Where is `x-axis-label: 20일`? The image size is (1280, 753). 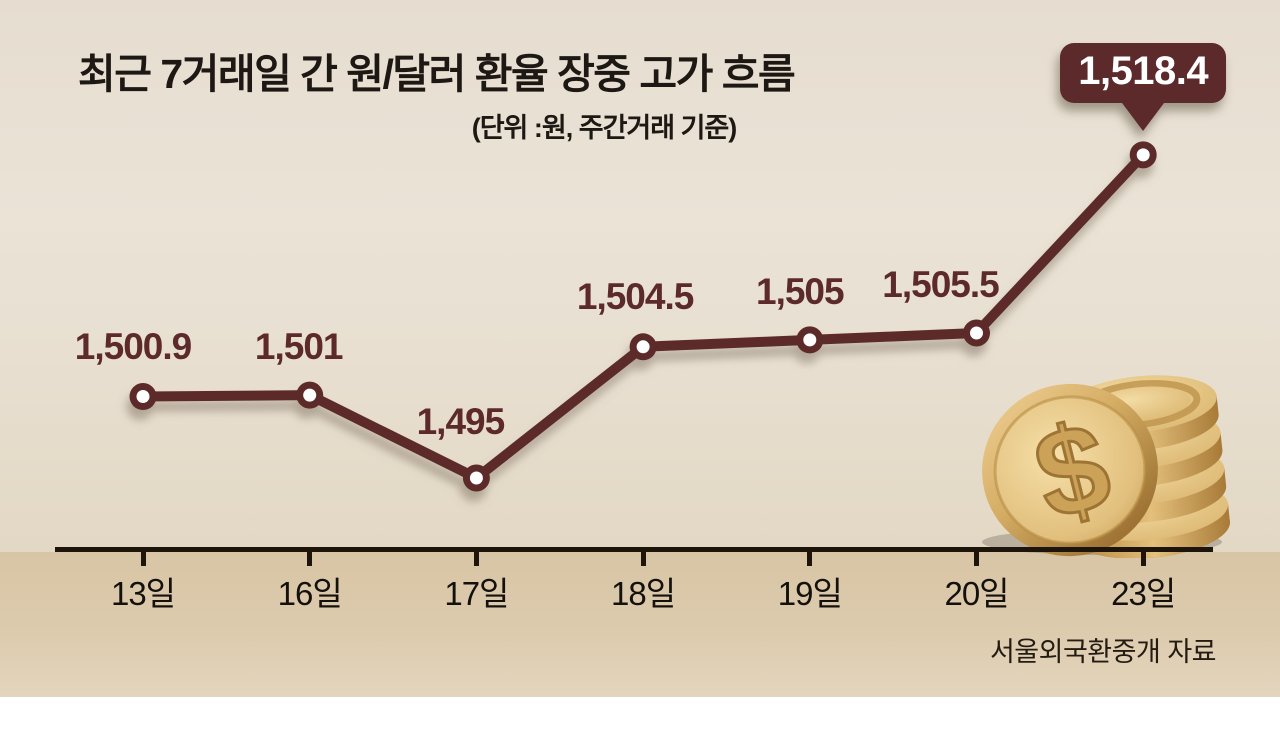 x-axis-label: 20일 is located at coordinates (976, 593).